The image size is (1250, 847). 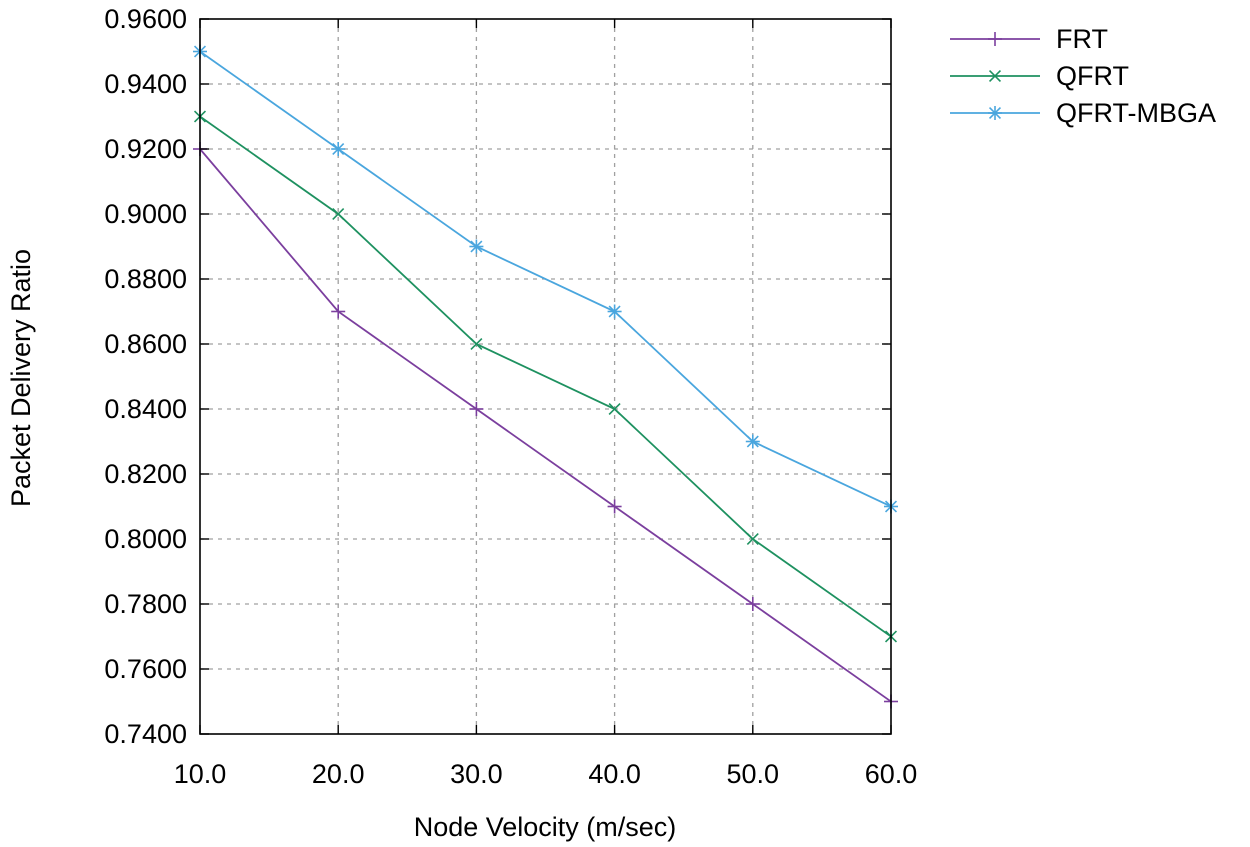 What do you see at coordinates (145, 84) in the screenshot?
I see `y-tick-label: 0.9400` at bounding box center [145, 84].